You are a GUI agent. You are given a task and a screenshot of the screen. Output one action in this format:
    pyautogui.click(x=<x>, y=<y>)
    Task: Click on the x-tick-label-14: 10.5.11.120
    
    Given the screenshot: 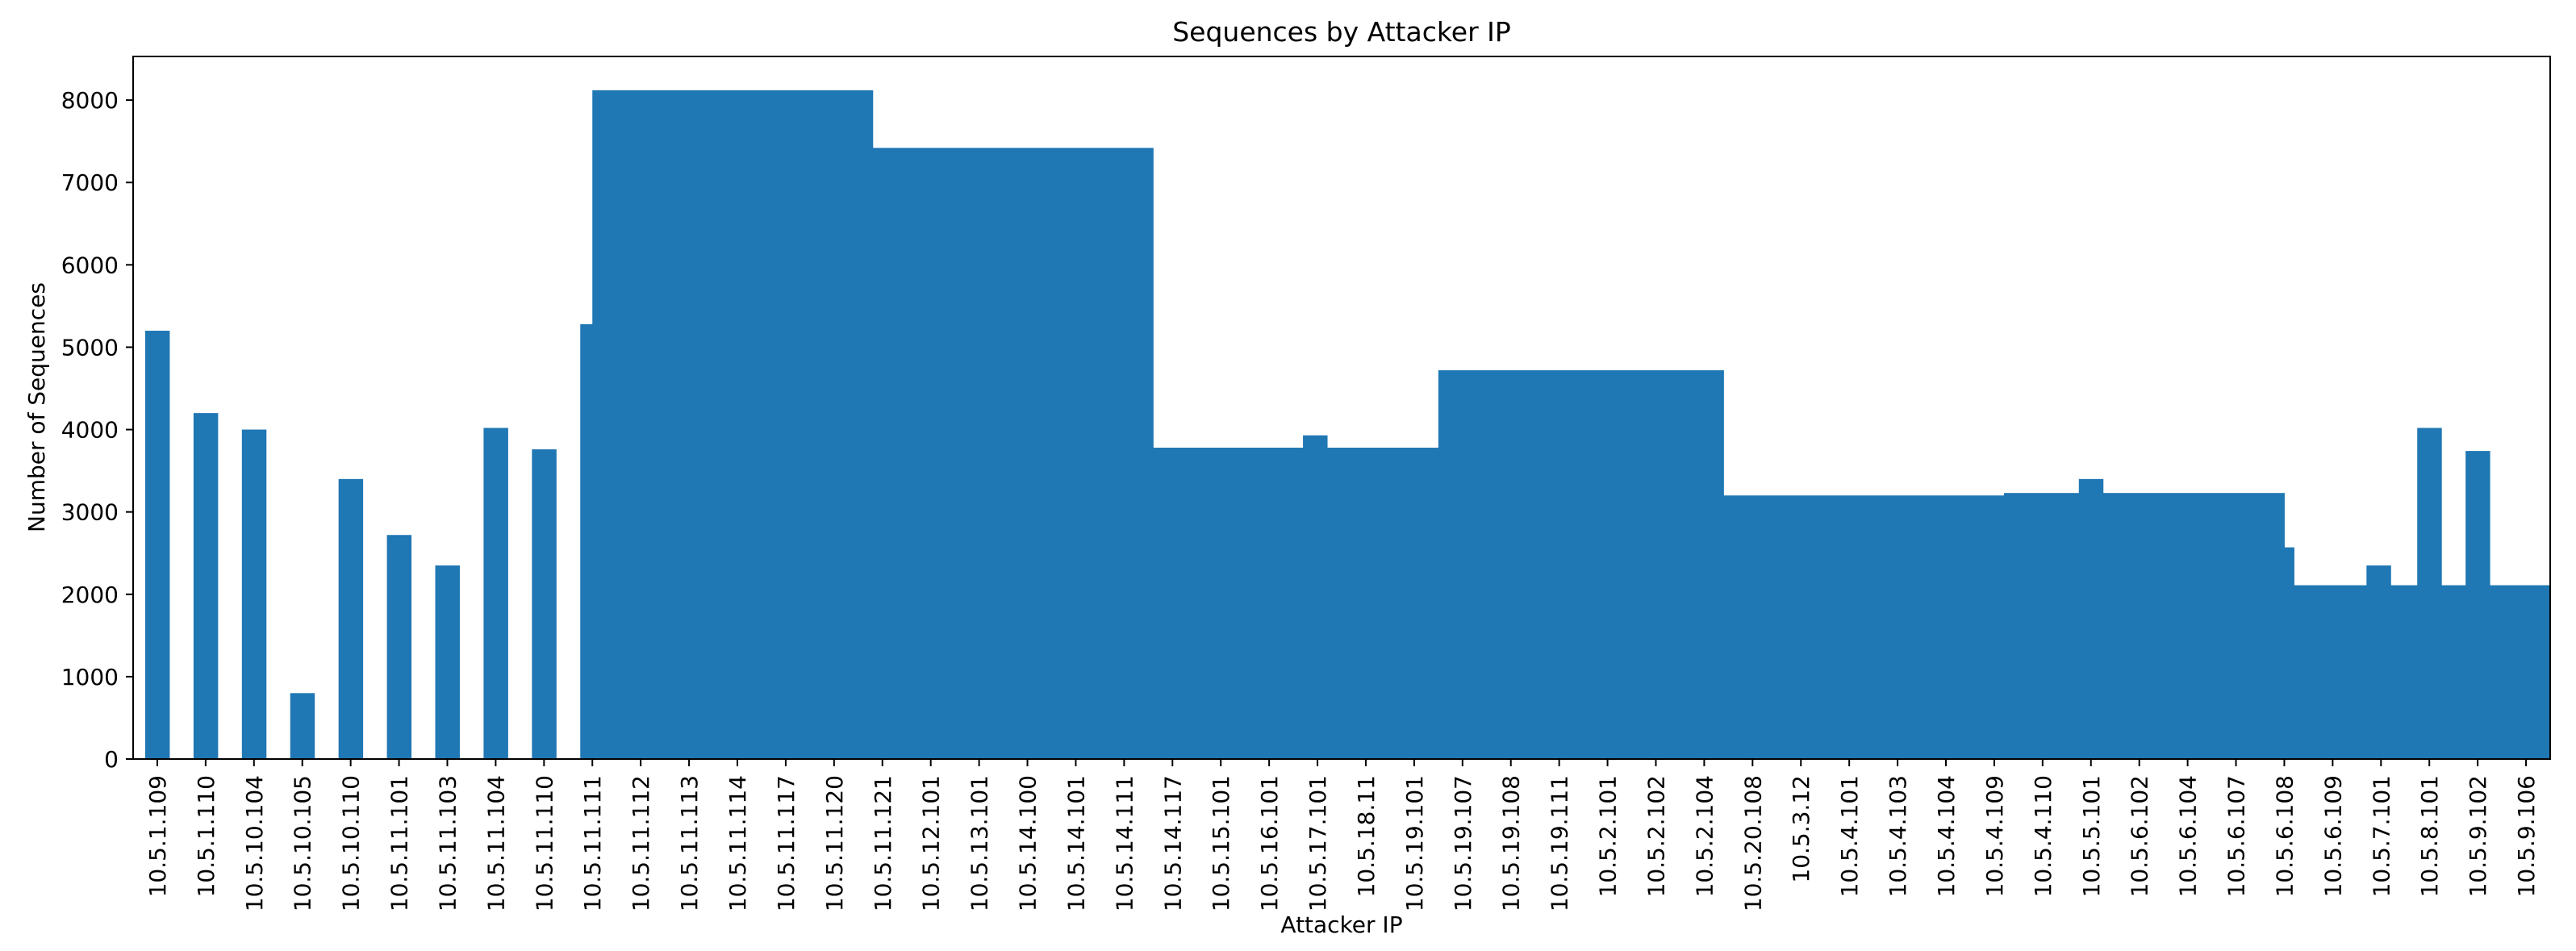 What is the action you would take?
    pyautogui.click(x=834, y=843)
    